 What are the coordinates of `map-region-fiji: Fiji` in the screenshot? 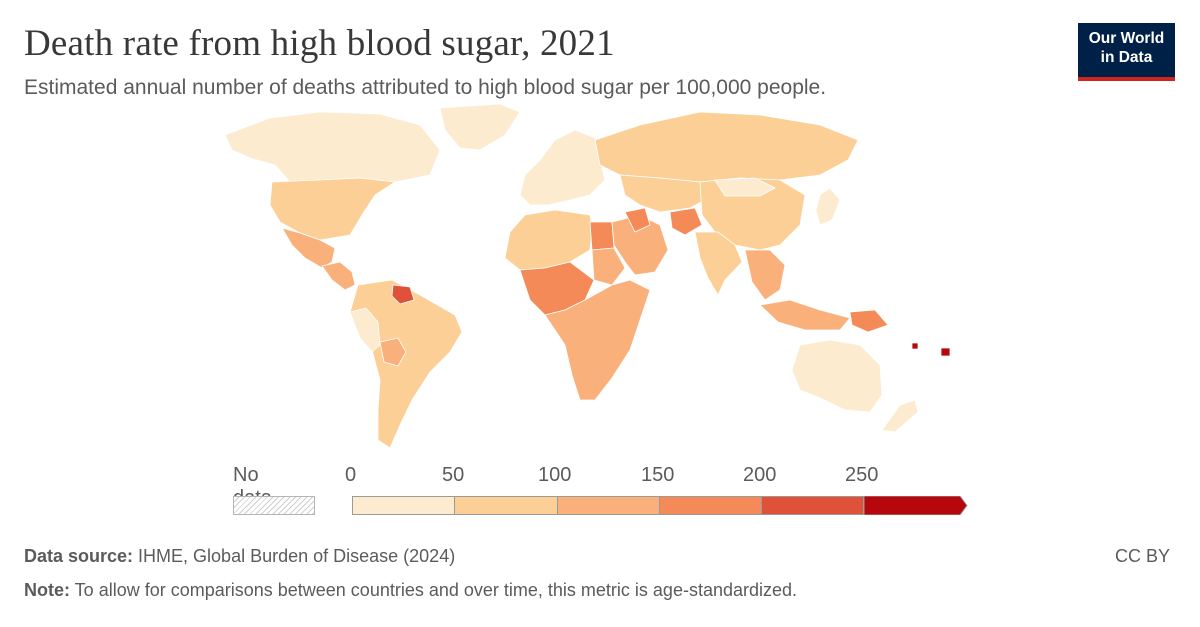 It's located at (945, 352).